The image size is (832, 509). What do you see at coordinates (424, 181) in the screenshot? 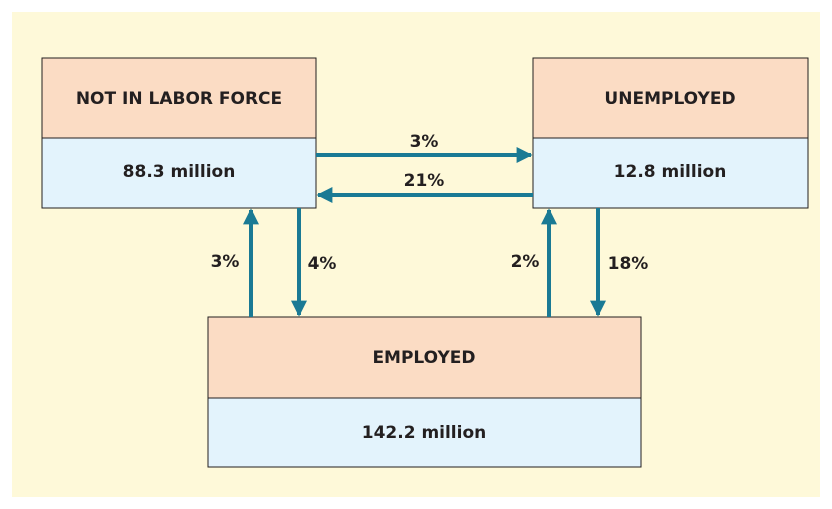
I see `flow-label: 21%` at bounding box center [424, 181].